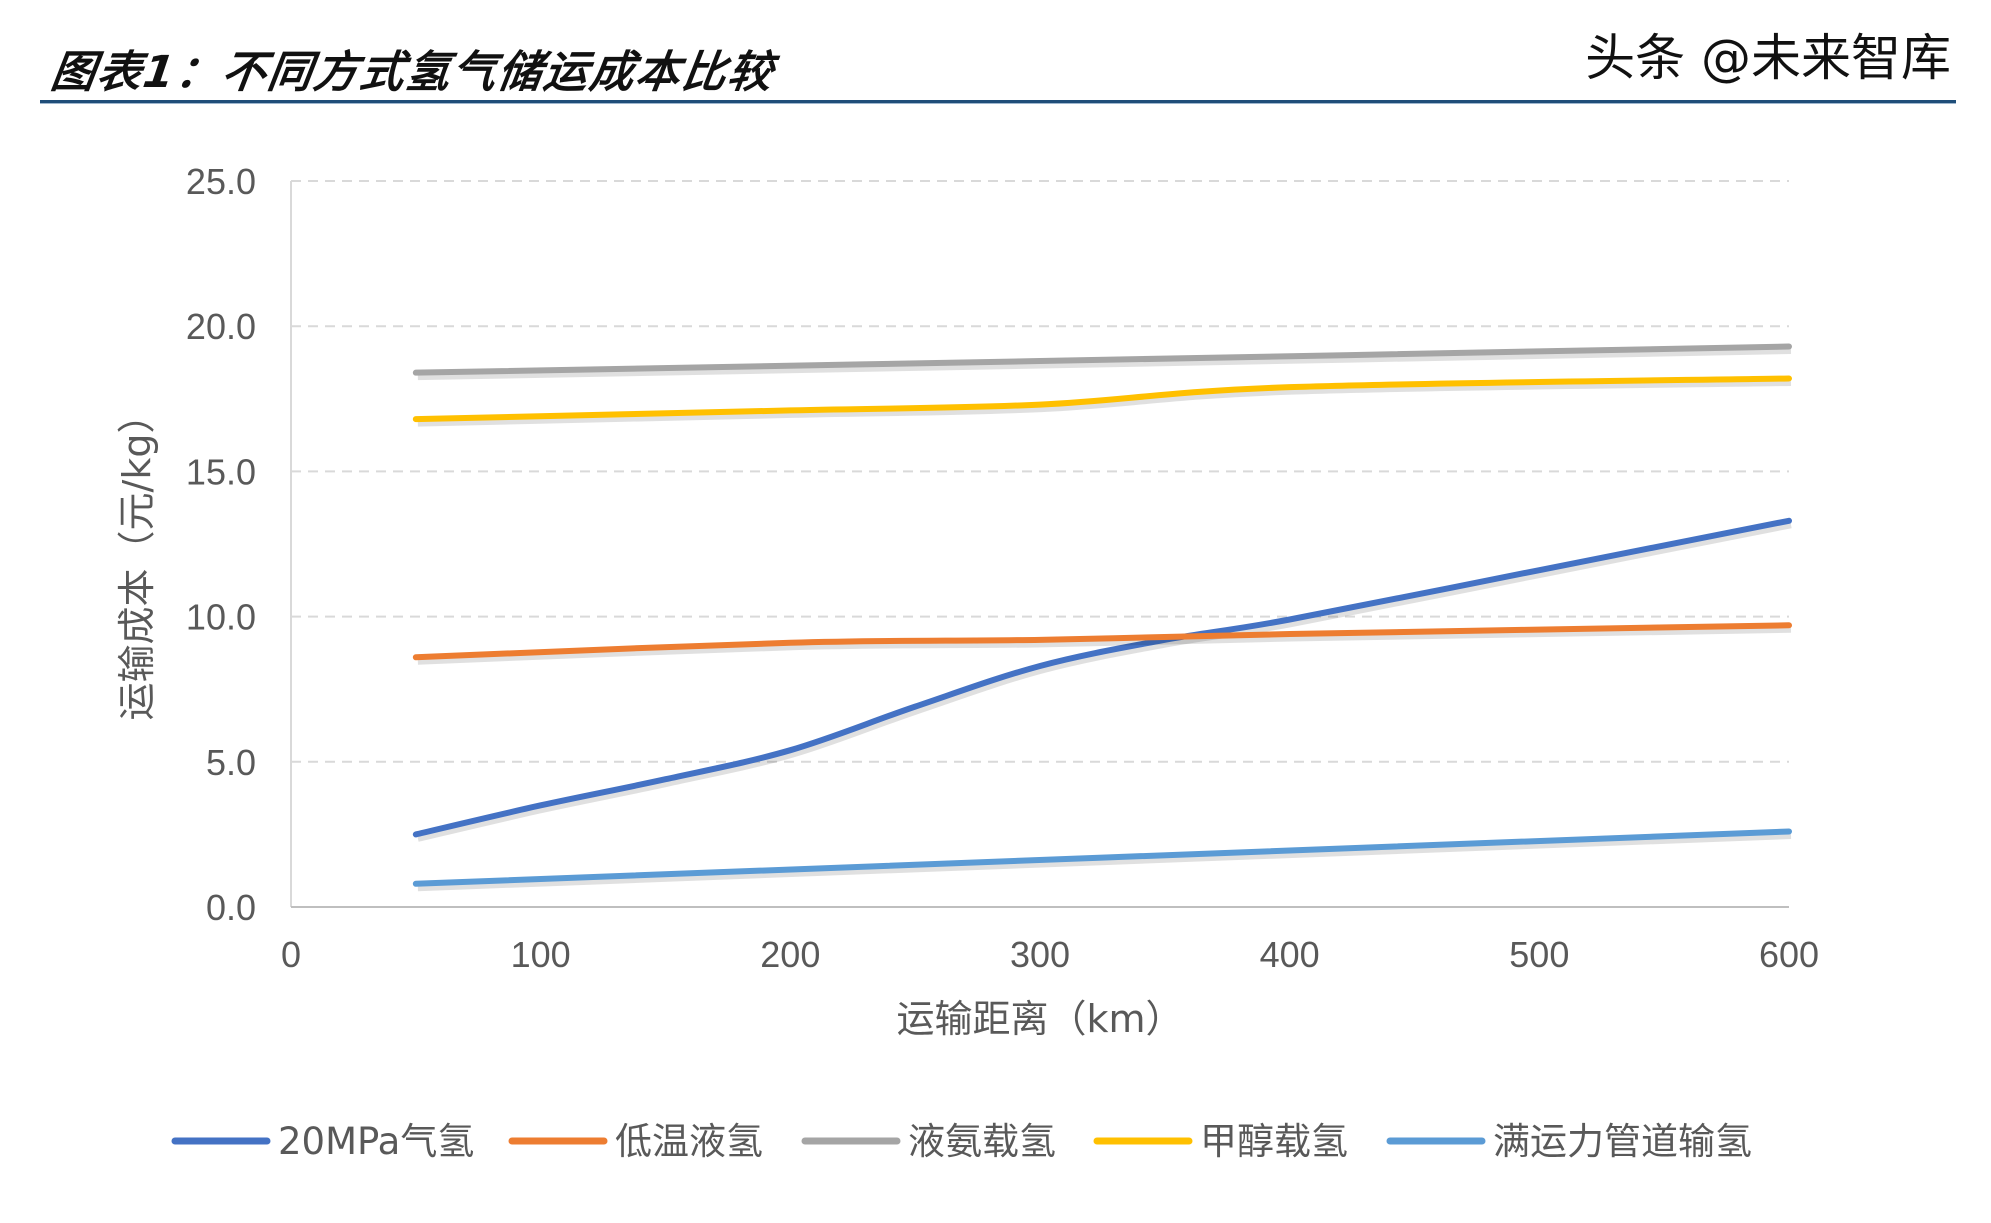 The width and height of the screenshot is (1991, 1223). I want to click on y-axis-title: 运输成本（元/kg）, so click(137, 558).